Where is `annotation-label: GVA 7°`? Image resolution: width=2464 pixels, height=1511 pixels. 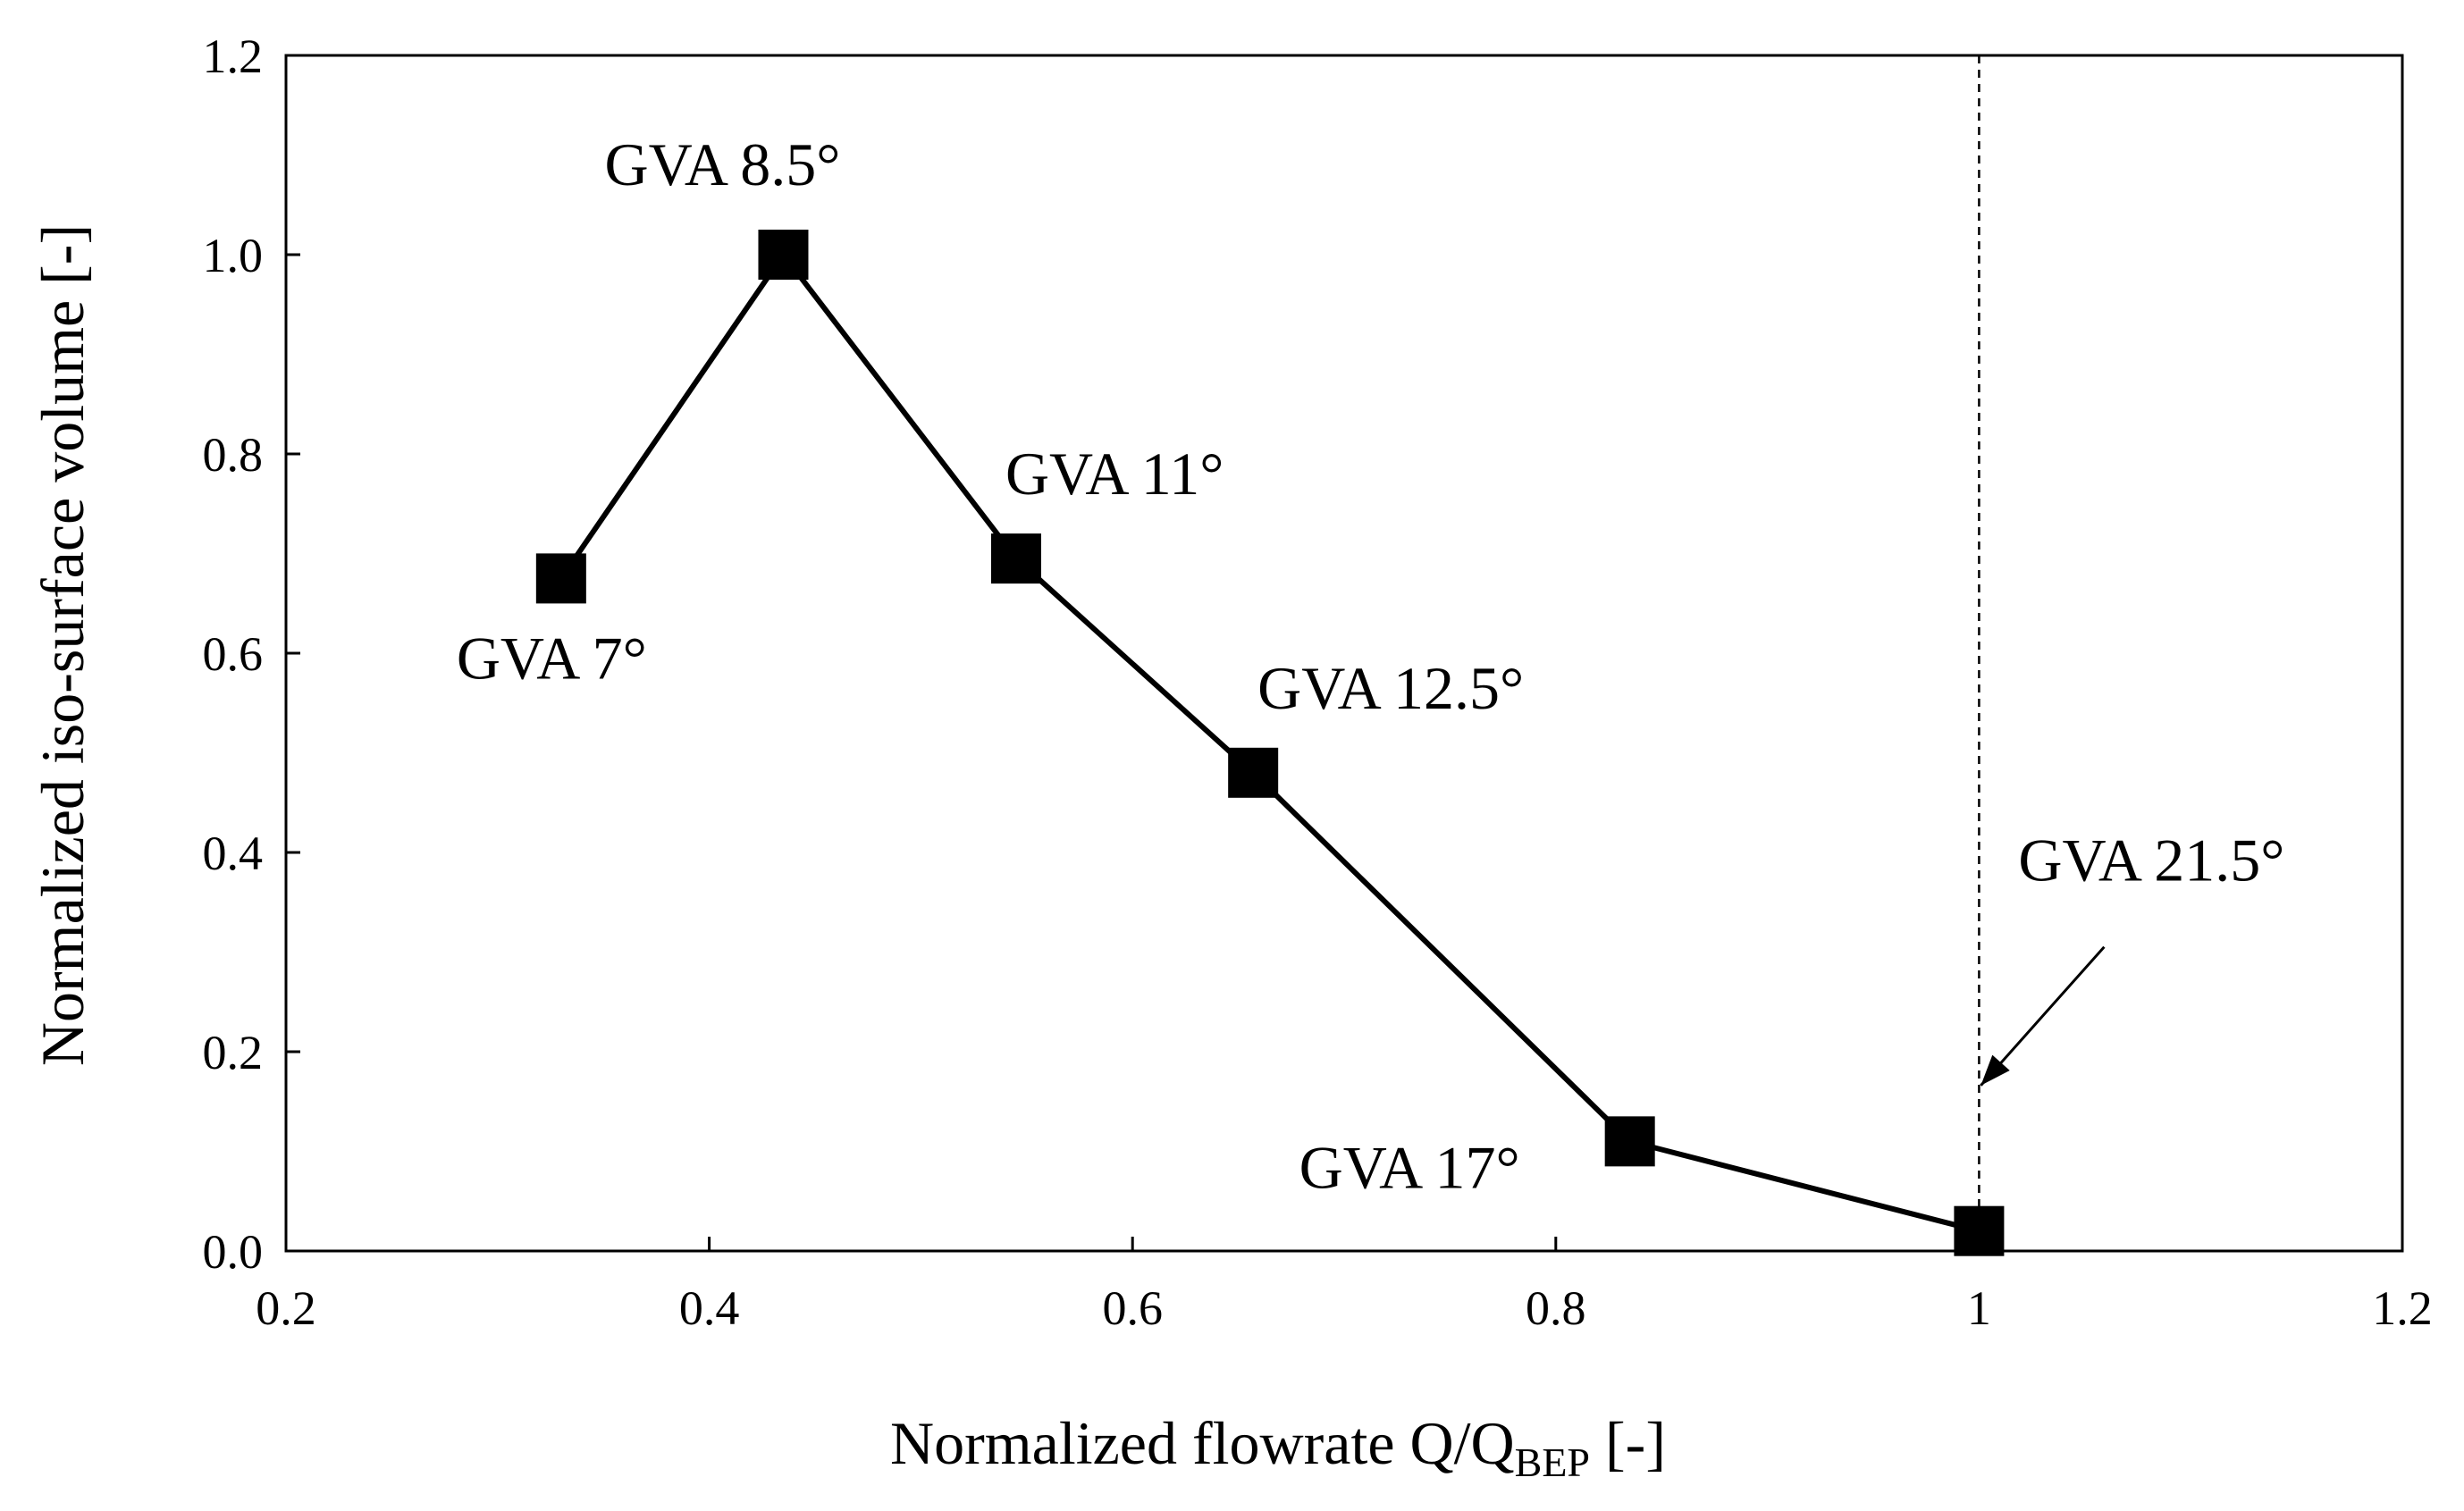
annotation-label: GVA 7° is located at coordinates (552, 658).